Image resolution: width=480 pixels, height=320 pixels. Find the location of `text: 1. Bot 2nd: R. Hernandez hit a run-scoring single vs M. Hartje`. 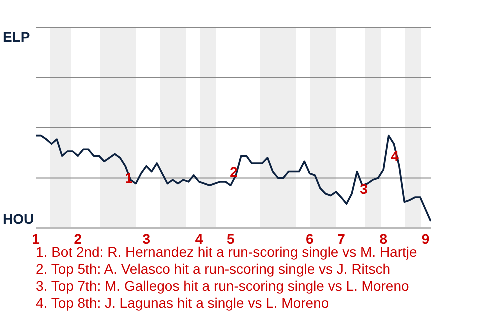

text: 1. Bot 2nd: R. Hernandez hit a run-scoring single vs M. Hartje is located at coordinates (227, 252).